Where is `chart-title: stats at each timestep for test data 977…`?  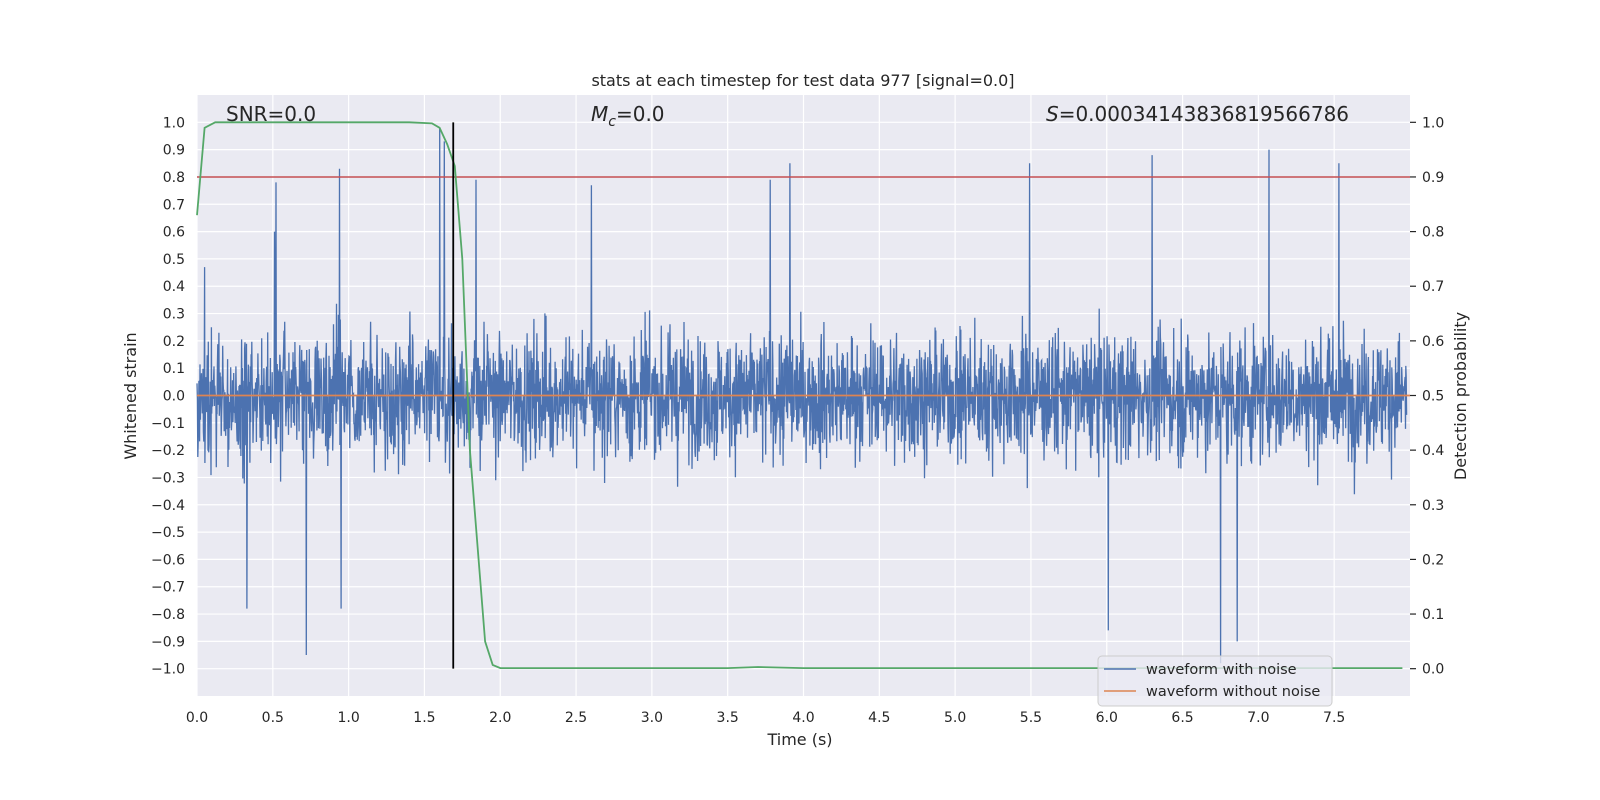
chart-title: stats at each timestep for test data 977… is located at coordinates (802, 80).